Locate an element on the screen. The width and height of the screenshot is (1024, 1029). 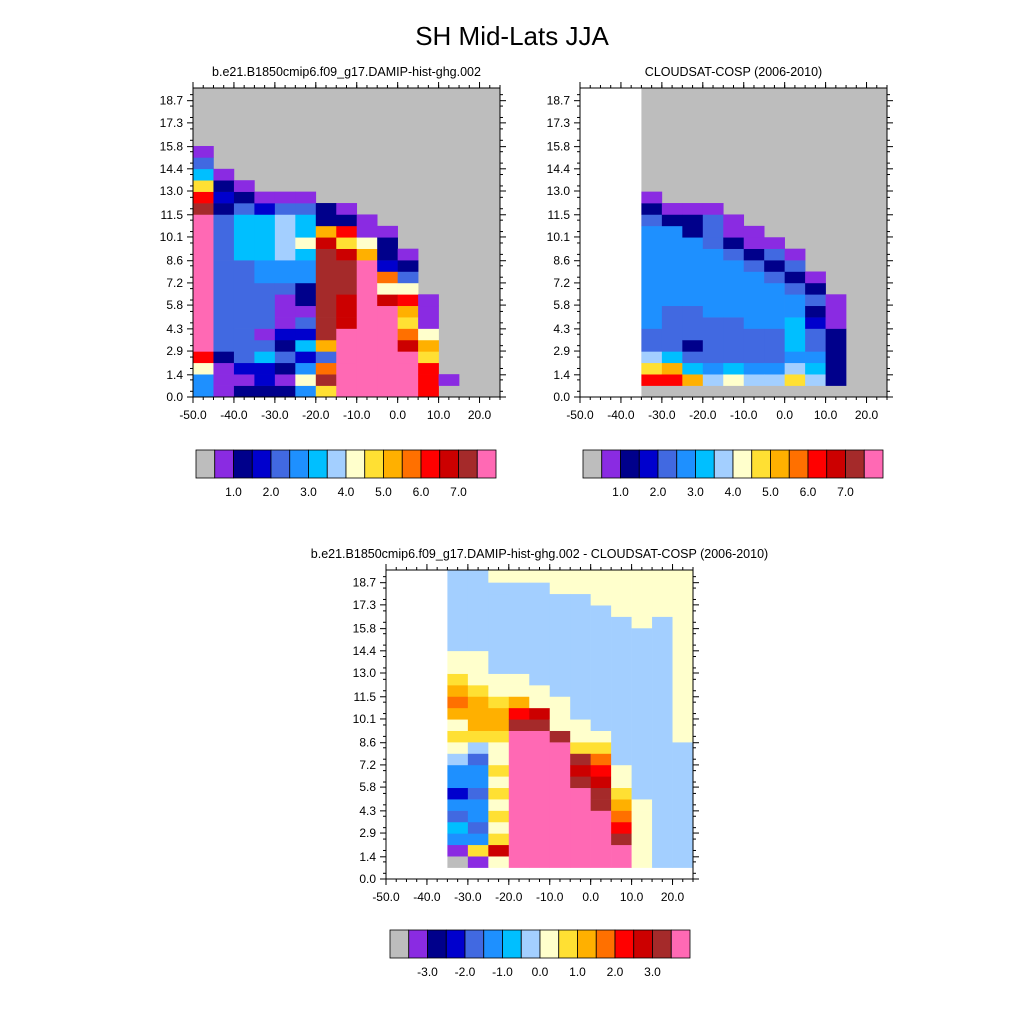
x-tick-label: -30.0 is located at coordinates (468, 897).